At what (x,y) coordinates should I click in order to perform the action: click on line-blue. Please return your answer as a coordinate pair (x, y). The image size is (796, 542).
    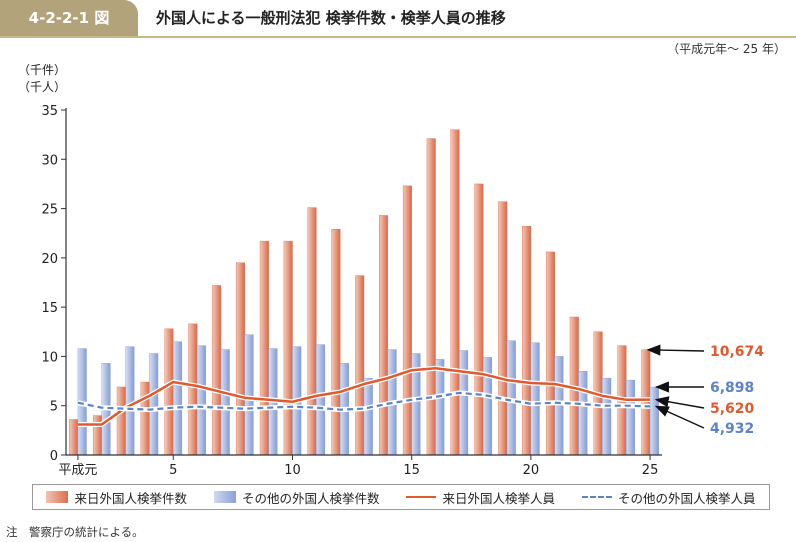
    Looking at the image, I should click on (364, 401).